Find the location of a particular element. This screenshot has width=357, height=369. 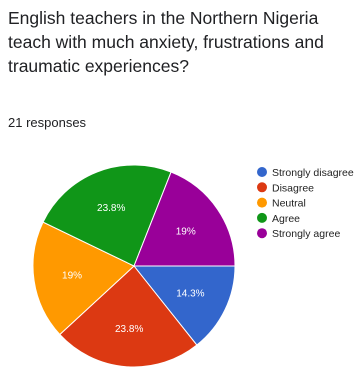

slice-label: 14.3% is located at coordinates (190, 294).